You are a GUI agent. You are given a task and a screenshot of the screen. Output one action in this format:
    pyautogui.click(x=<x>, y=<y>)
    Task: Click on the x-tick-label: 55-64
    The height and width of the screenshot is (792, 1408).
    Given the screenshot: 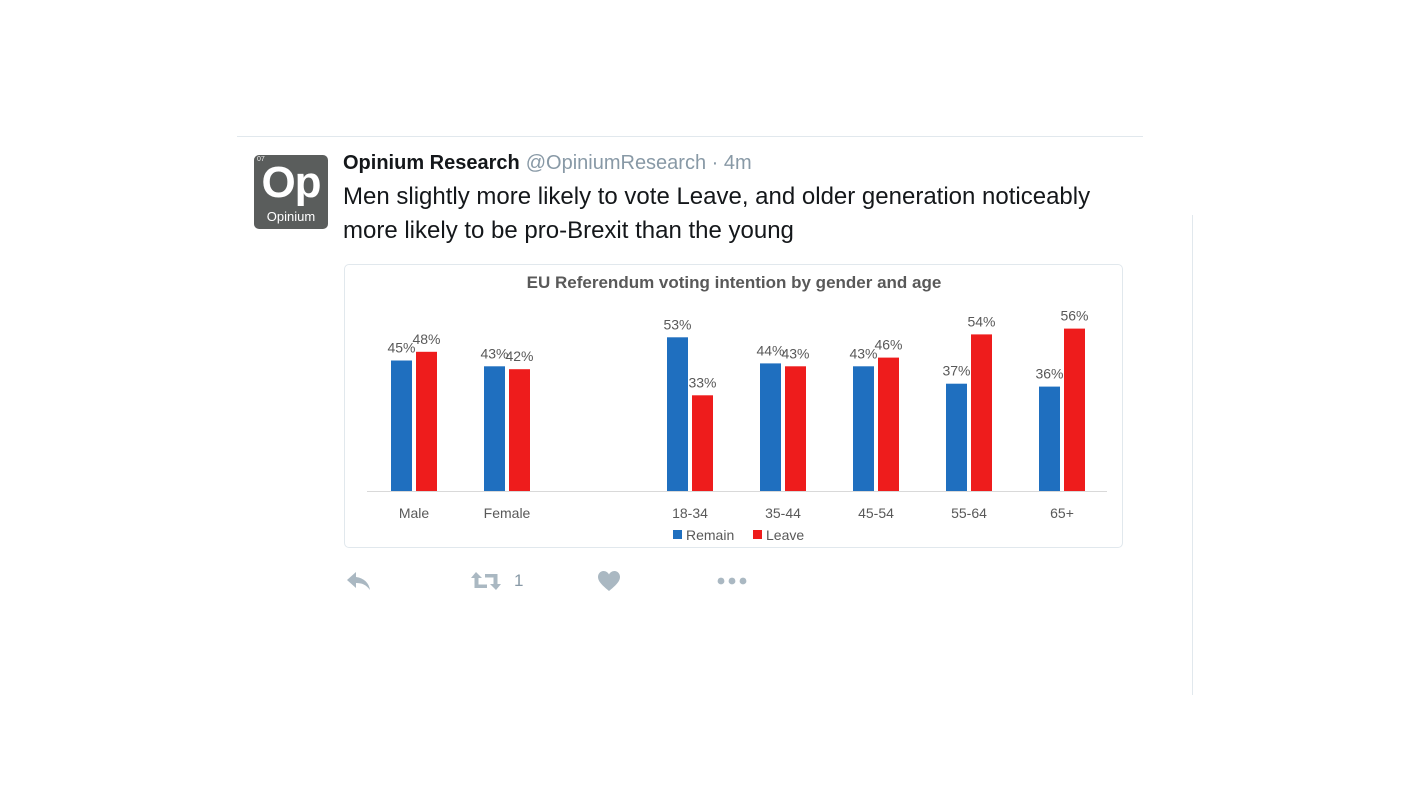 What is the action you would take?
    pyautogui.click(x=969, y=513)
    